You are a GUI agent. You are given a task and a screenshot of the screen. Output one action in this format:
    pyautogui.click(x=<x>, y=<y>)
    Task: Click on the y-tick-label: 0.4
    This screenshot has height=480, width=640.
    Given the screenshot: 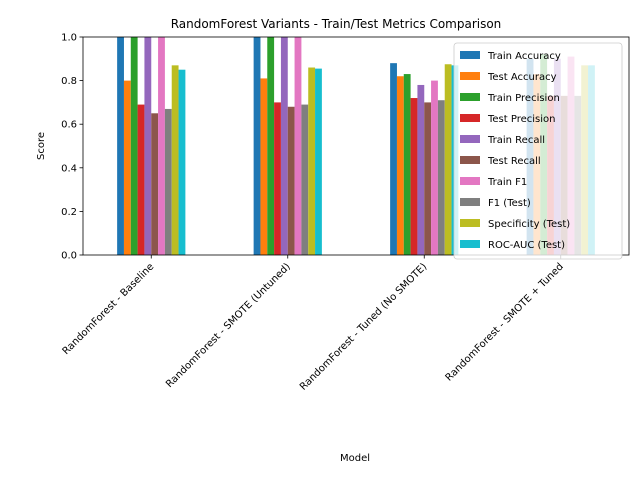 What is the action you would take?
    pyautogui.click(x=69, y=168)
    